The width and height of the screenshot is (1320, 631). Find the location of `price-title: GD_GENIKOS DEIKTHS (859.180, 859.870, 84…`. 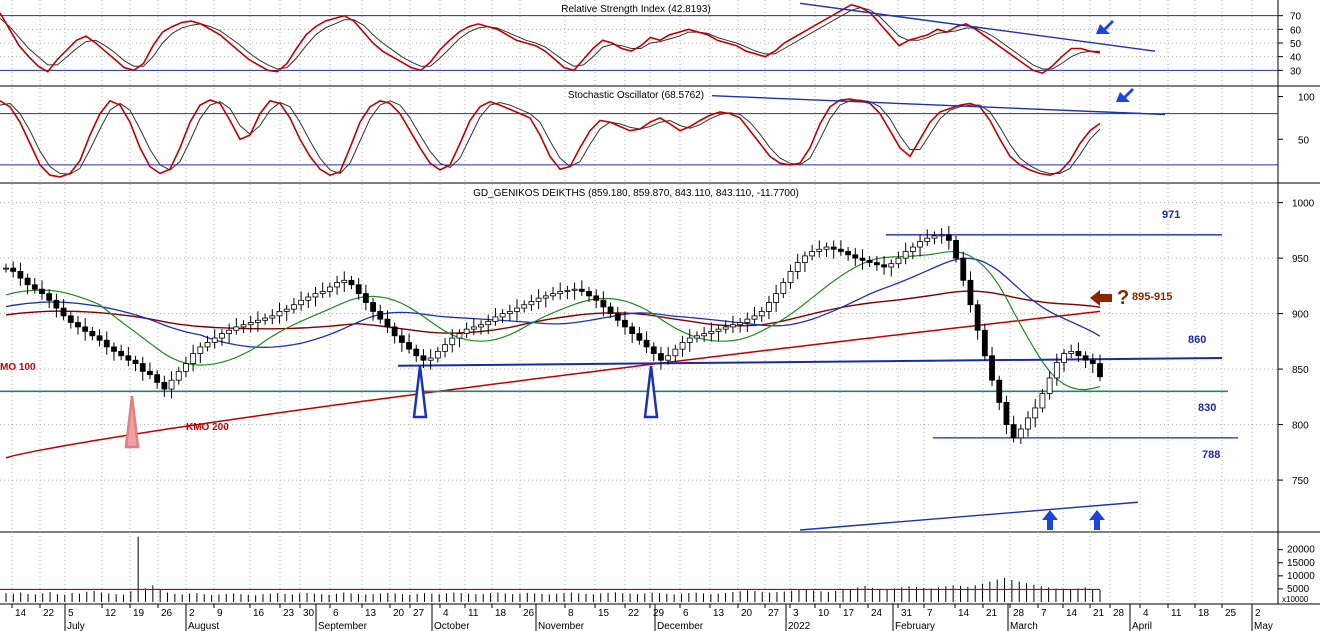

price-title: GD_GENIKOS DEIKTHS (859.180, 859.870, 84… is located at coordinates (636, 193).